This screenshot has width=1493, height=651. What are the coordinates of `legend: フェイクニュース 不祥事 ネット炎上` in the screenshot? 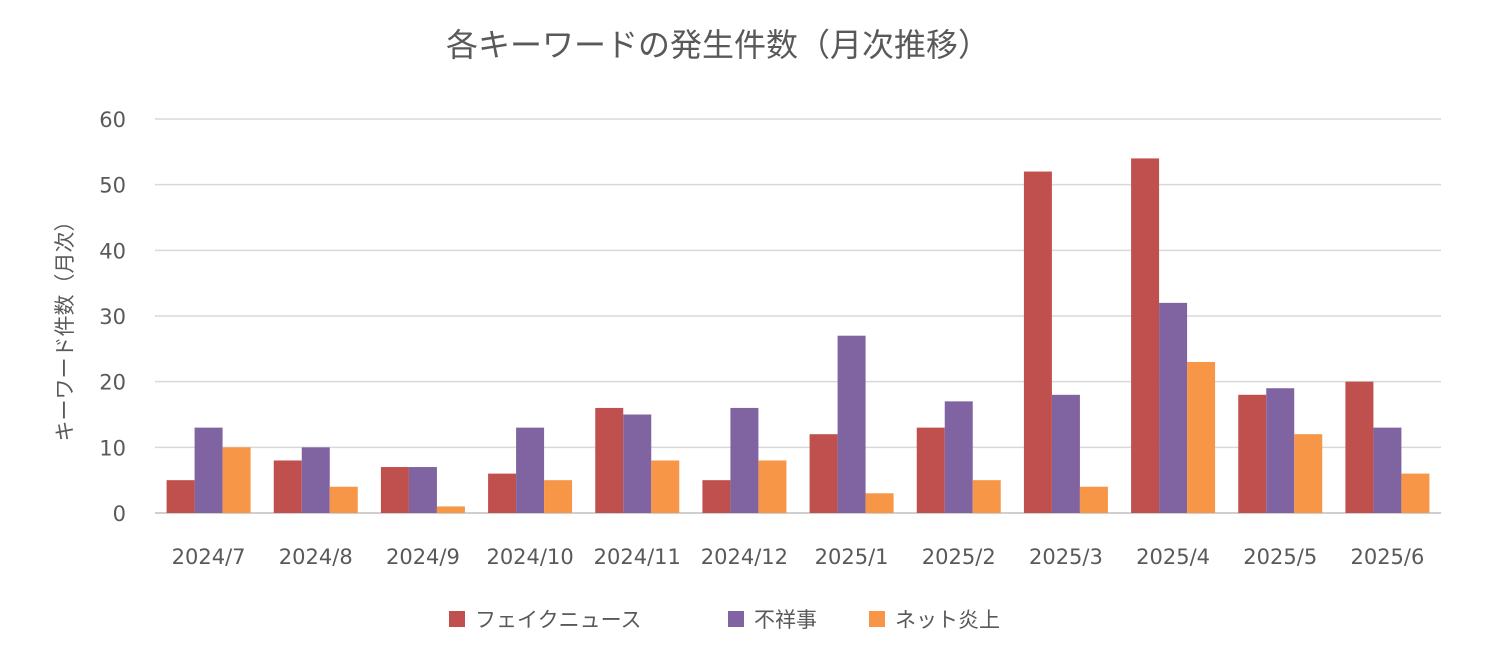 It's located at (724, 620).